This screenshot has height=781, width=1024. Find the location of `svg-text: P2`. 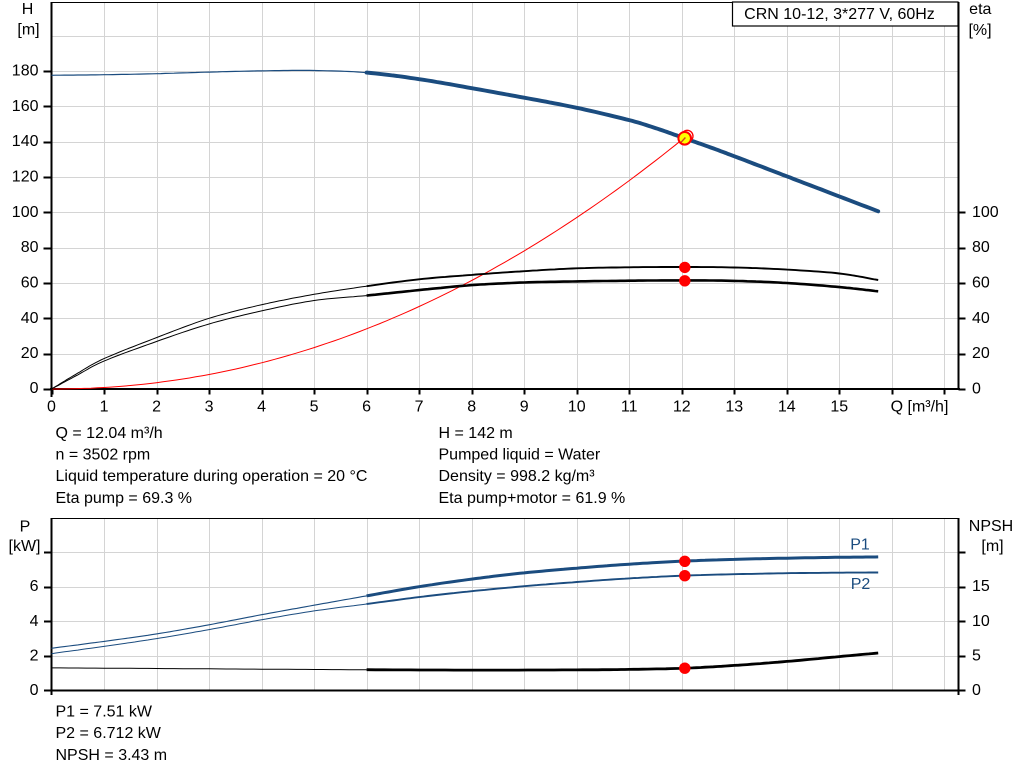

svg-text: P2 is located at coordinates (861, 584).